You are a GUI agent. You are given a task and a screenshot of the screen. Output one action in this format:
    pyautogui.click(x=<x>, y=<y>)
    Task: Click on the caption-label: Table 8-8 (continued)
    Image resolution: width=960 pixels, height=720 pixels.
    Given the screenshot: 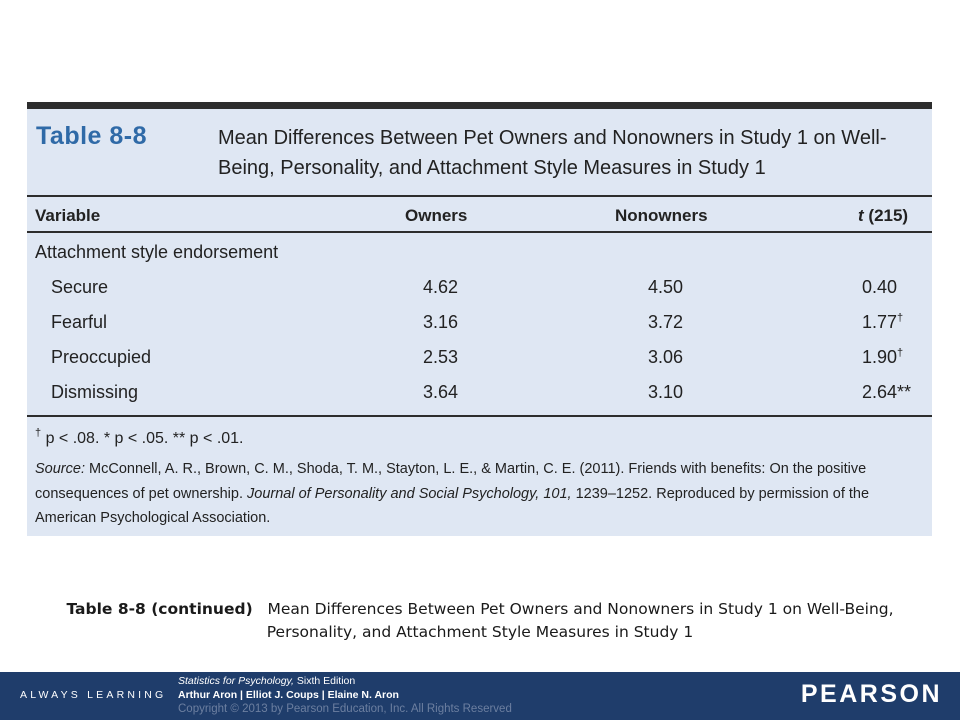 What is the action you would take?
    pyautogui.click(x=159, y=609)
    